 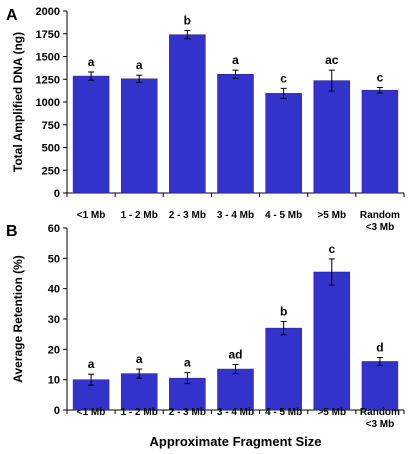 I want to click on y-tick-label: 1500, so click(x=48, y=58).